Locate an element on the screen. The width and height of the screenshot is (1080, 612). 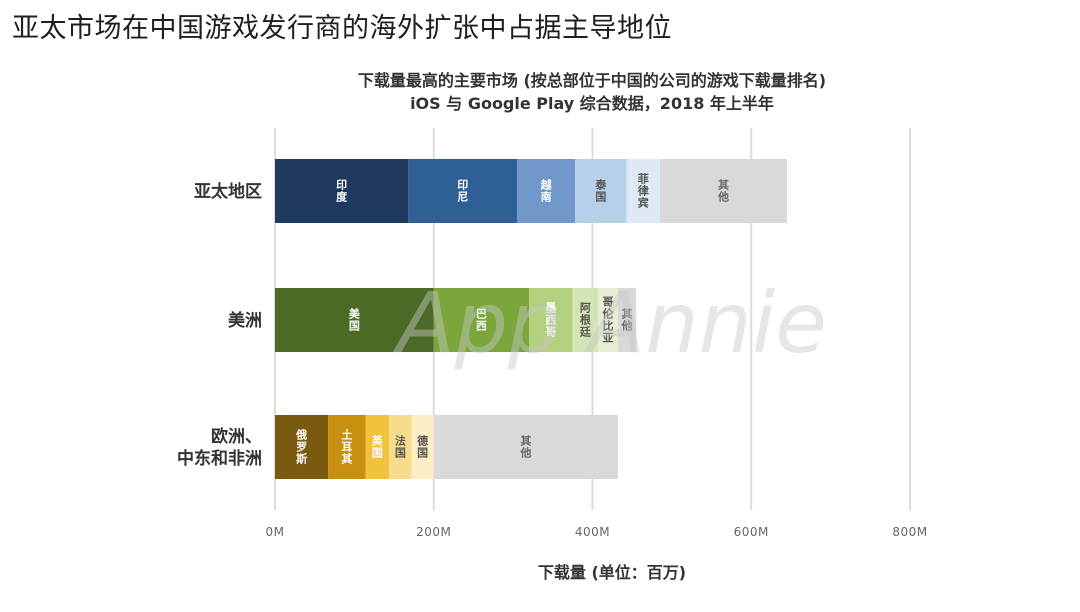
segment-label: 印度 is located at coordinates (342, 191).